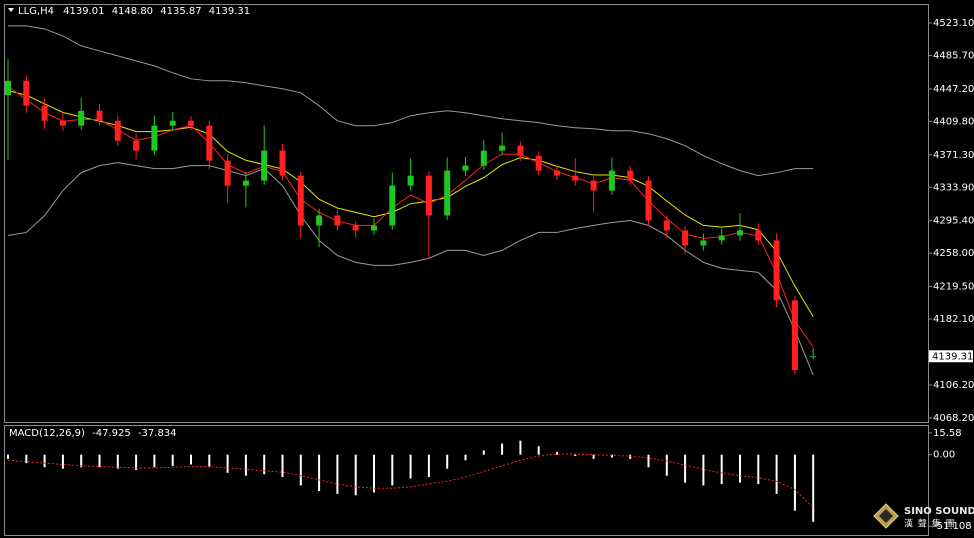 This screenshot has width=974, height=538. Describe the element at coordinates (939, 511) in the screenshot. I see `watermark-brand: SINO SOUND` at that location.